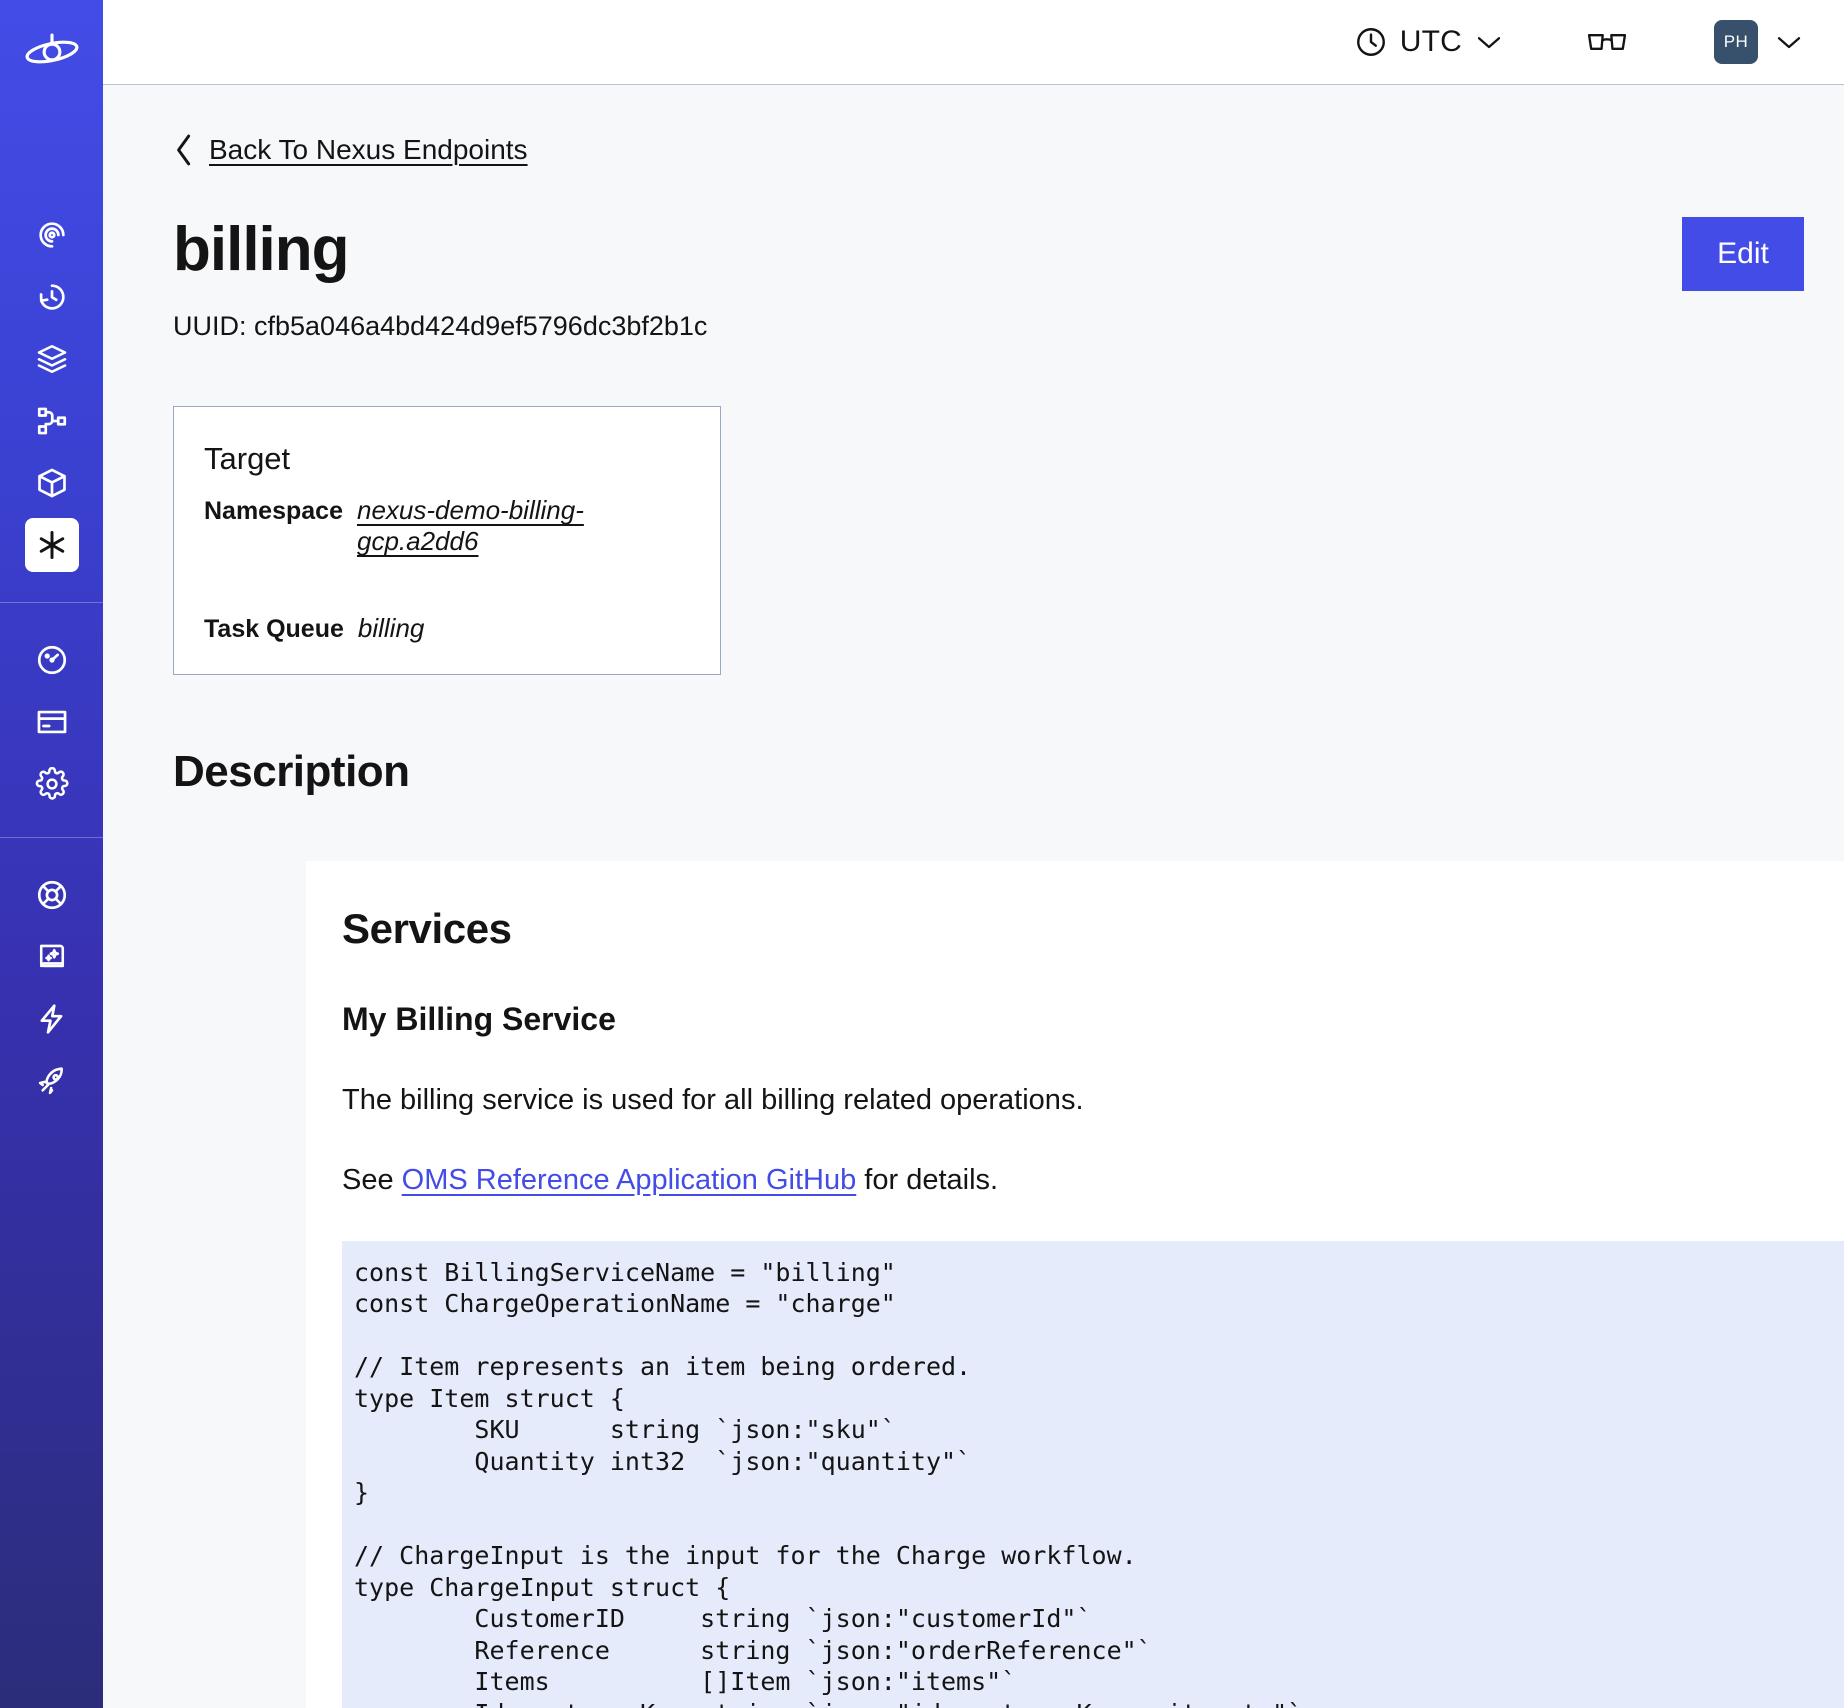 The height and width of the screenshot is (1708, 1844). Describe the element at coordinates (184, 150) in the screenshot. I see `chevron-left-icon` at that location.